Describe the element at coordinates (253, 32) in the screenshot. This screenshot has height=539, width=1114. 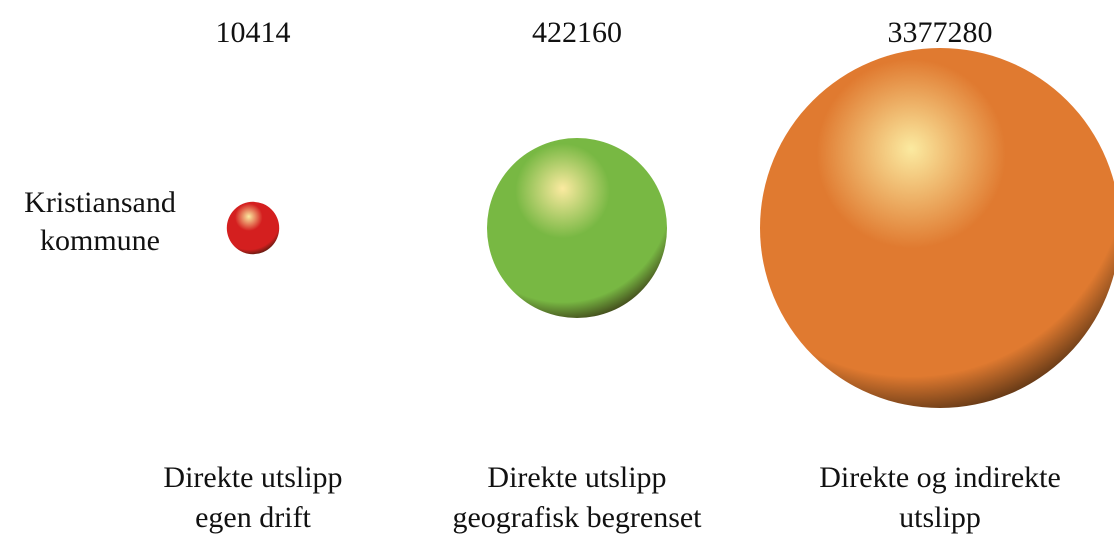
I see `value-label: 10414` at that location.